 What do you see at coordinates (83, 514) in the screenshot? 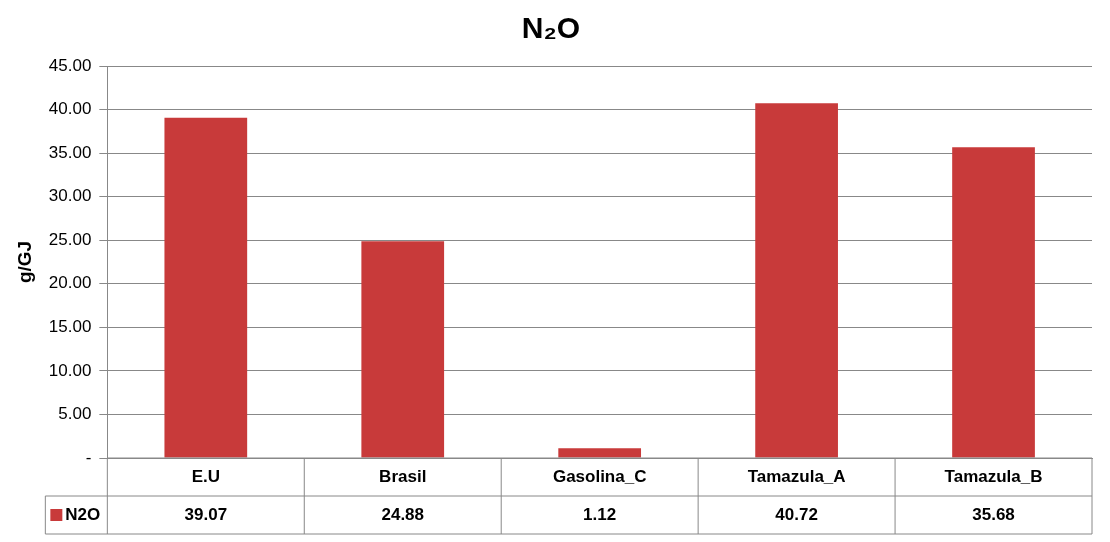
I see `legend-label: N2O` at bounding box center [83, 514].